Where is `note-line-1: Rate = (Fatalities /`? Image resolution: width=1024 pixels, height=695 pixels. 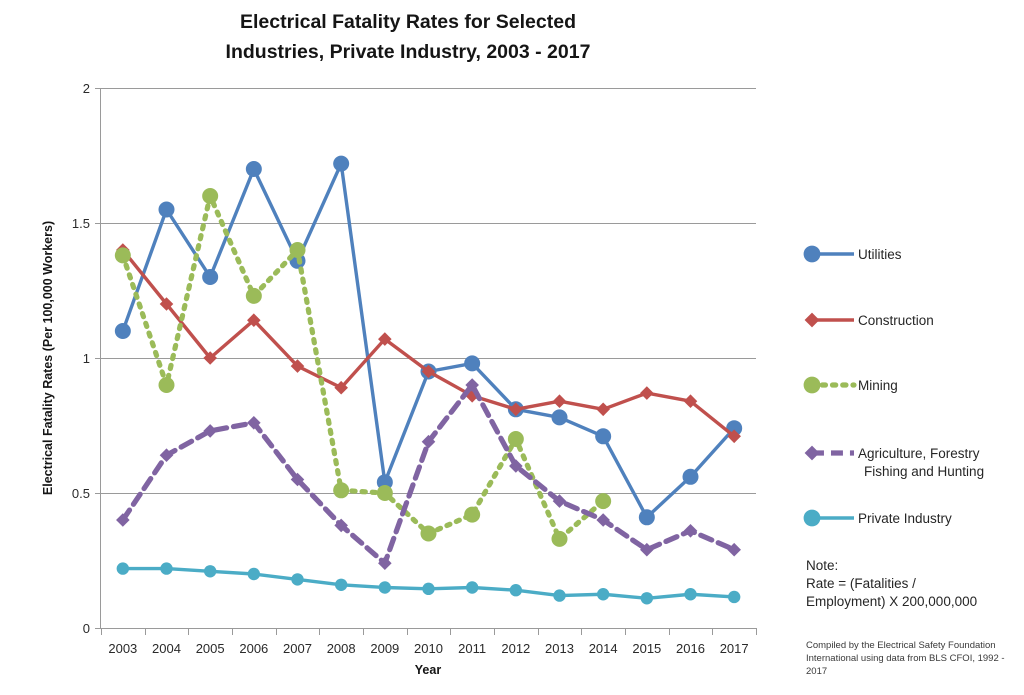 note-line-1: Rate = (Fatalities / is located at coordinates (861, 583).